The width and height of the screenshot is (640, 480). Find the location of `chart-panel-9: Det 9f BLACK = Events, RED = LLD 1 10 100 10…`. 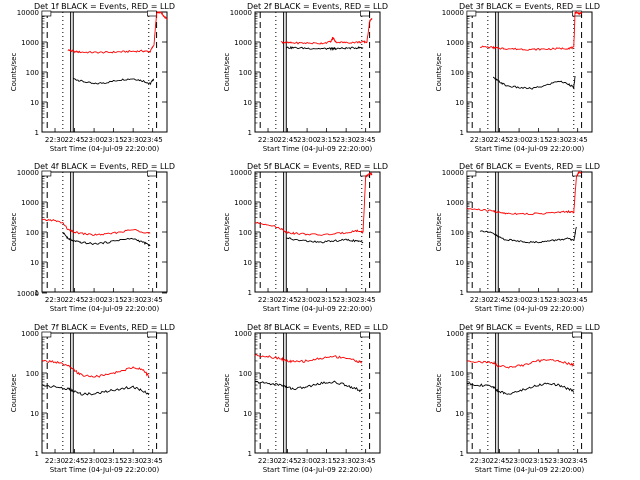

chart-panel-9: Det 9f BLACK = Events, RED = LLD 1 10 100 10… is located at coordinates (517, 398).